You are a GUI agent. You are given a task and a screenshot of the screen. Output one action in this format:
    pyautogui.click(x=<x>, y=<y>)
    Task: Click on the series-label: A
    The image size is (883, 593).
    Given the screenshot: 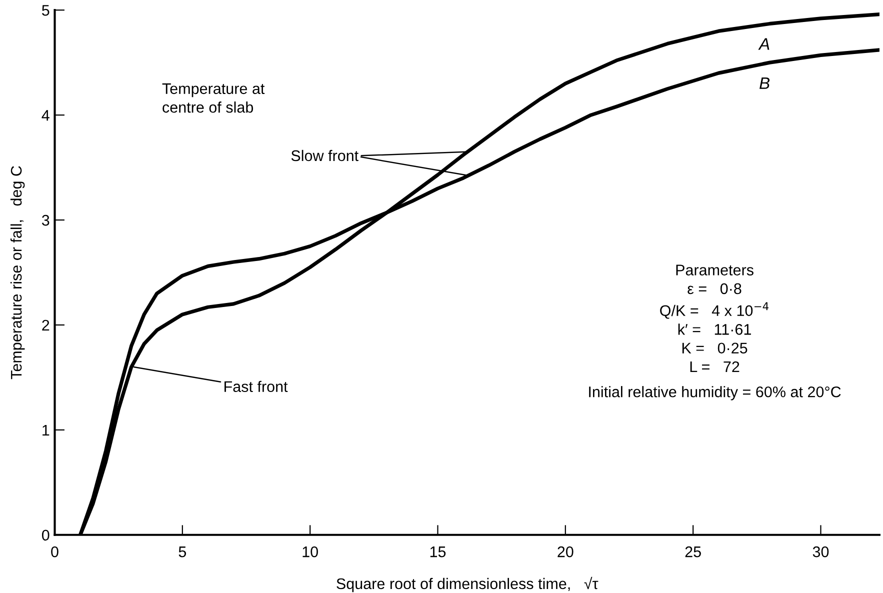 What is the action you would take?
    pyautogui.click(x=764, y=44)
    